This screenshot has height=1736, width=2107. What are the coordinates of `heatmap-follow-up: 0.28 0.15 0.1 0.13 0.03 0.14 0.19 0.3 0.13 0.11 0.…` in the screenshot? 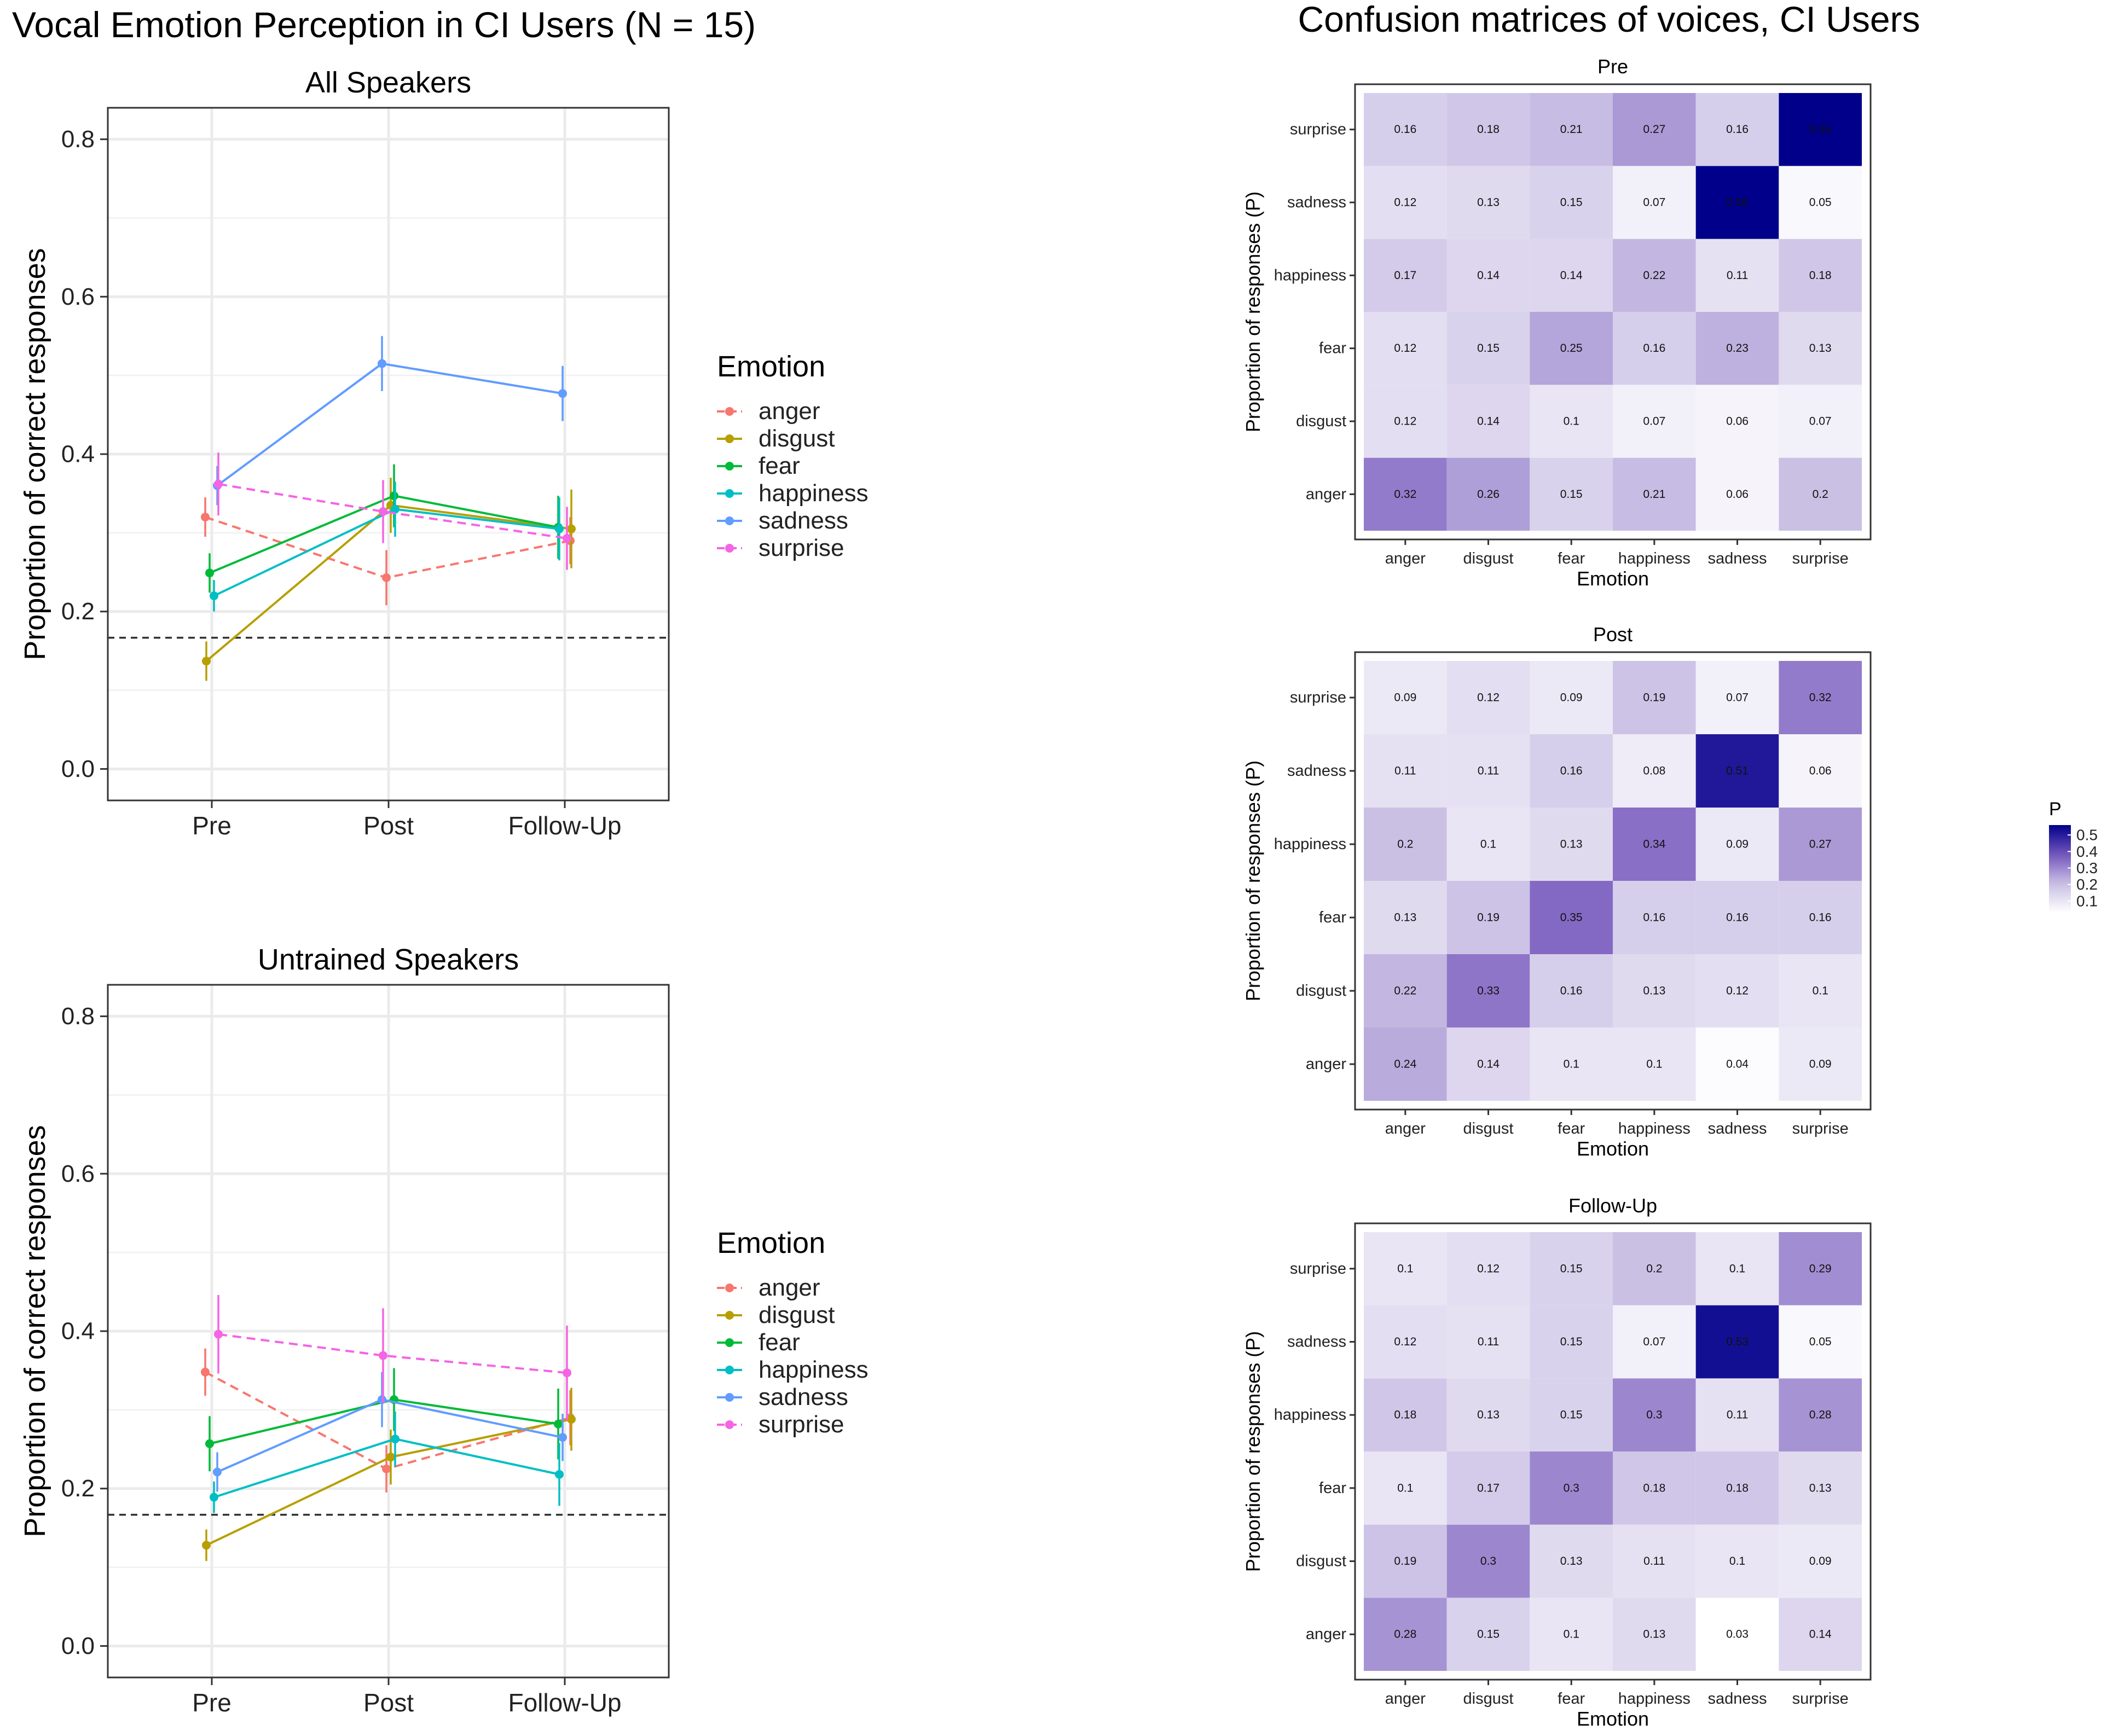 It's located at (1557, 1462).